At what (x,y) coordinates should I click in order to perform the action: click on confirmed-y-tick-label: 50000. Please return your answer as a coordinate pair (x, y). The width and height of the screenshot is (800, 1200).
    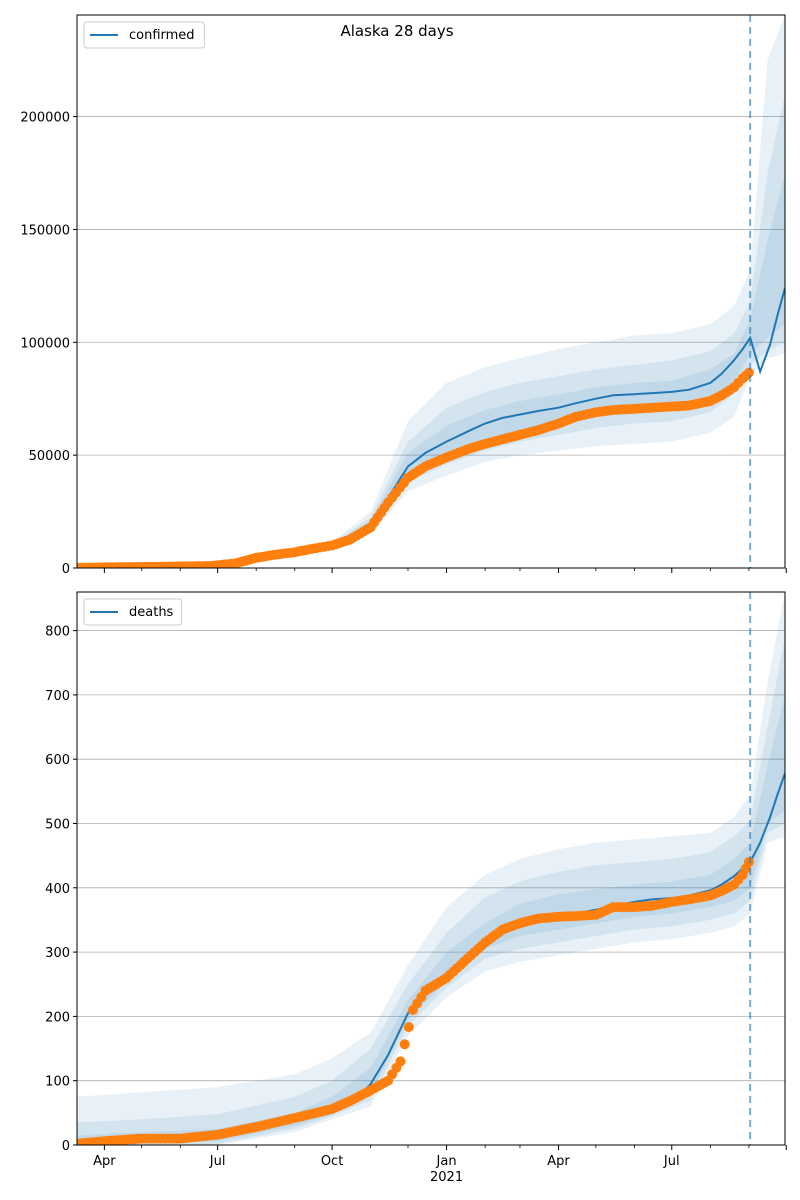
    Looking at the image, I should click on (49, 456).